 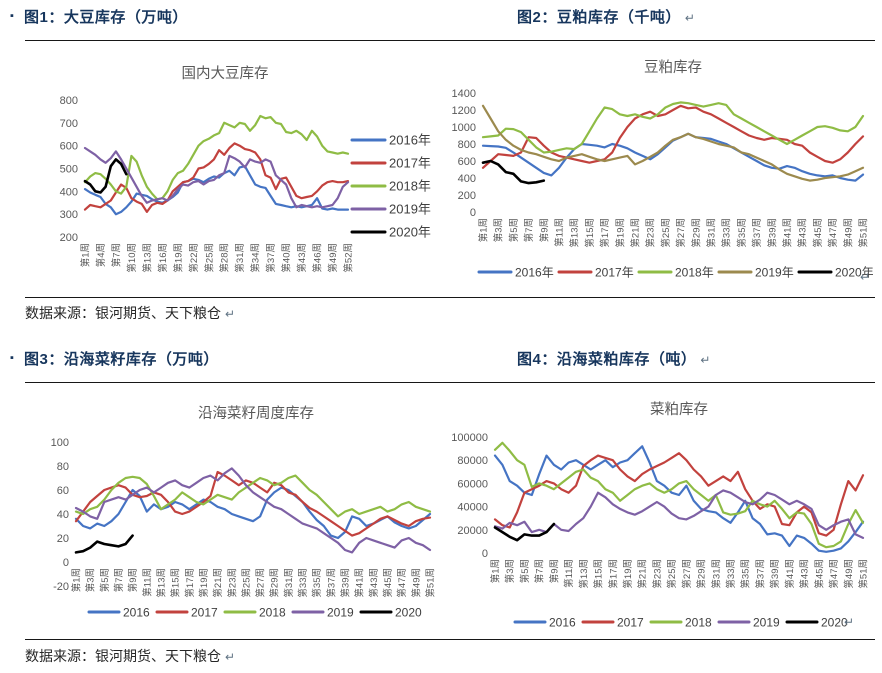 What do you see at coordinates (116, 255) in the screenshot?
I see `svg-text: 第7周` at bounding box center [116, 255].